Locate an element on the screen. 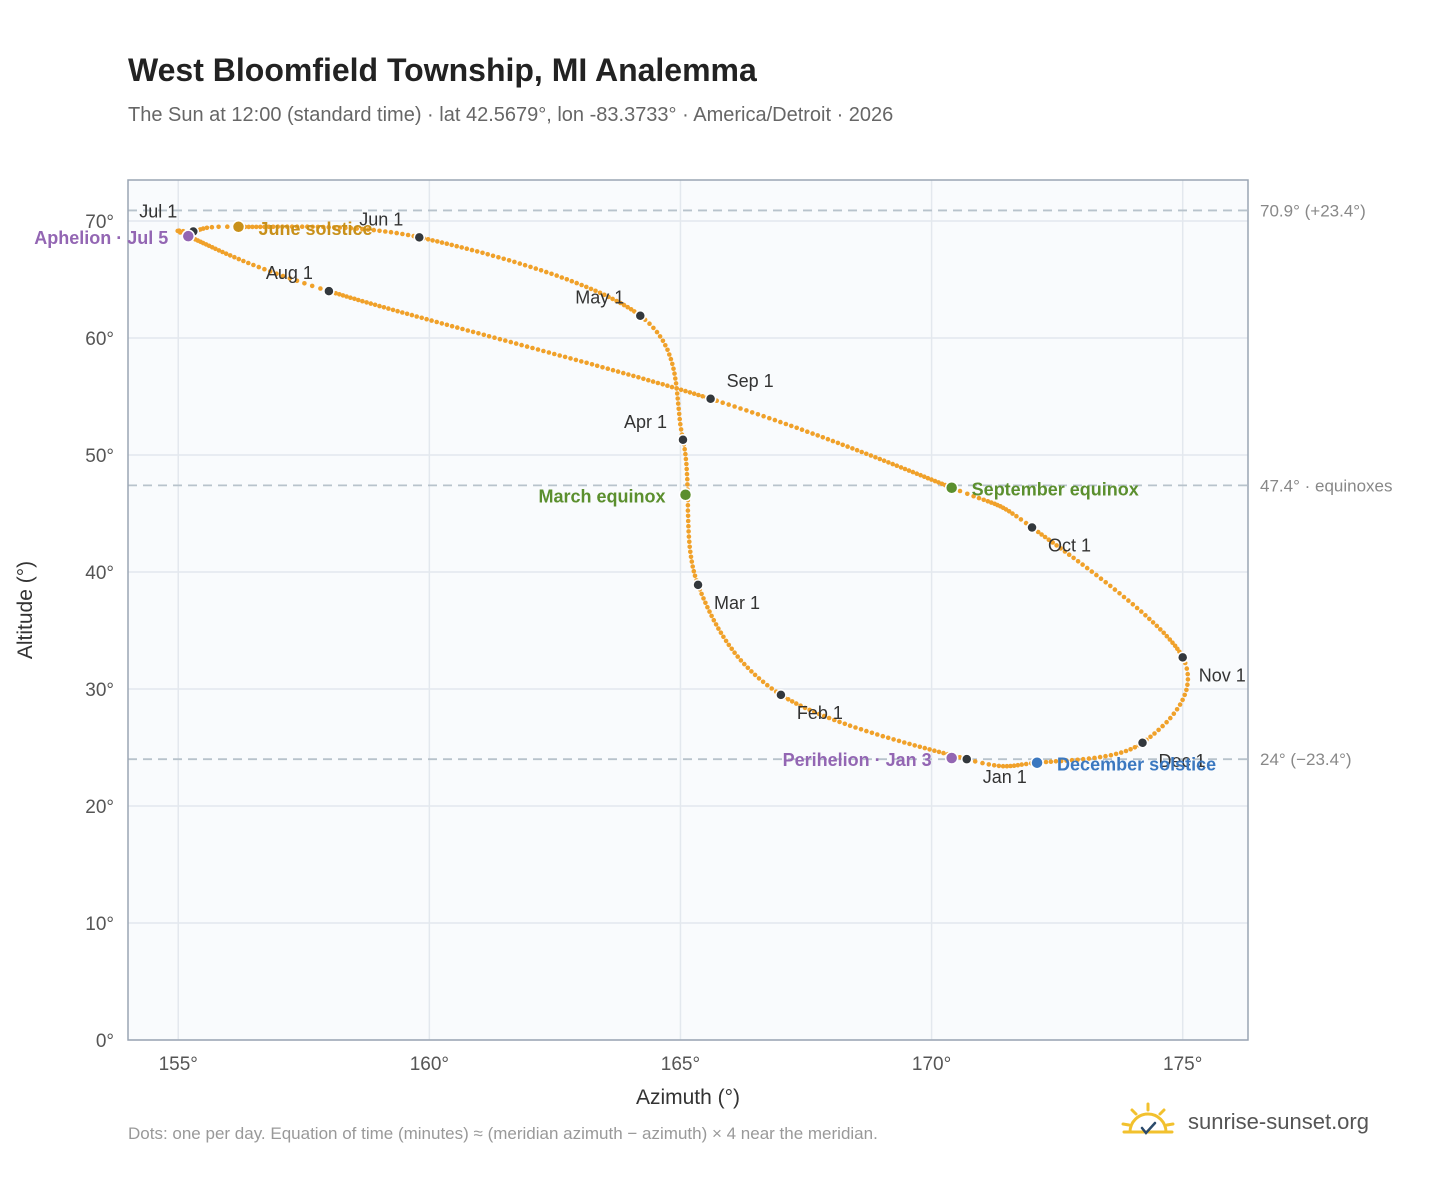 The width and height of the screenshot is (1448, 1188). brand: sunrise-sunset.org is located at coordinates (1244, 1122).